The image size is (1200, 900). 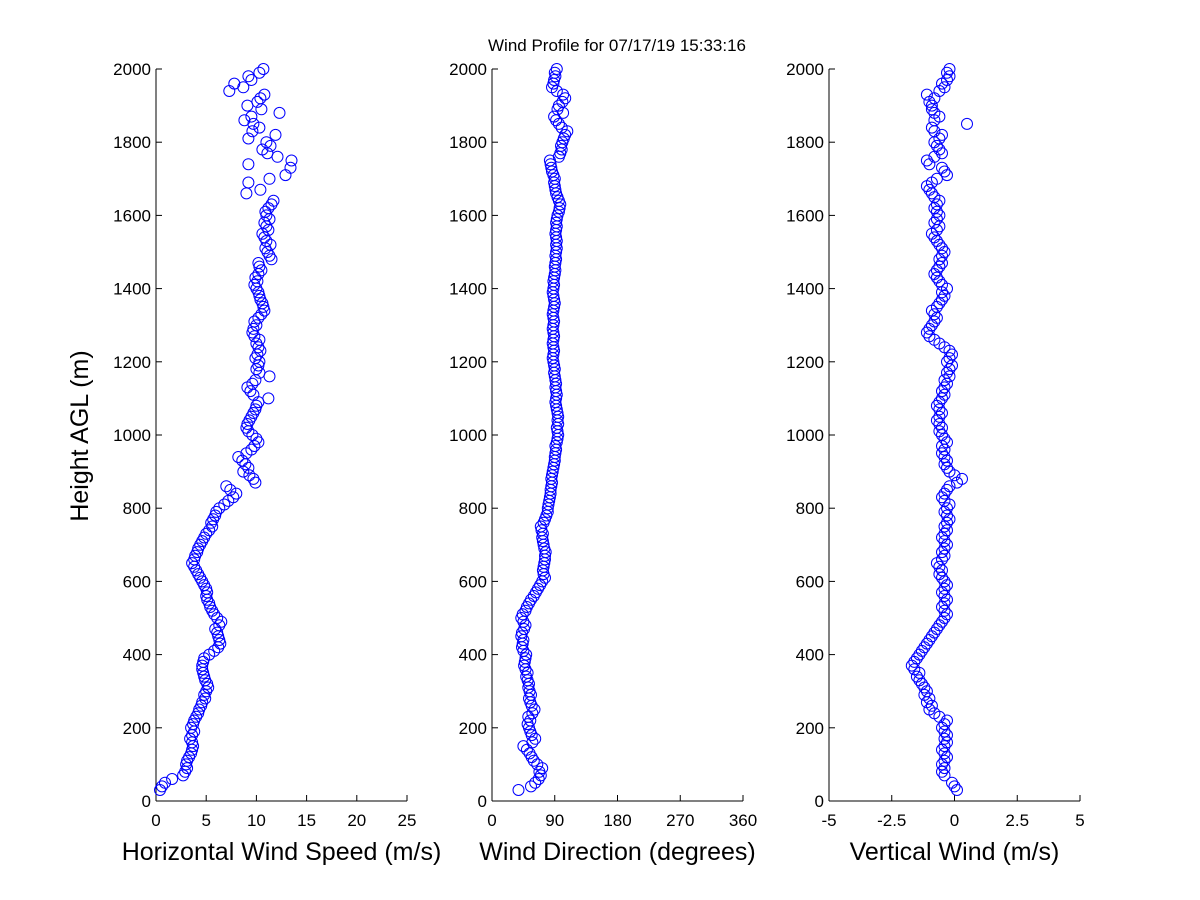 What do you see at coordinates (137, 508) in the screenshot?
I see `horizontal-speed-y-tick-label: 800` at bounding box center [137, 508].